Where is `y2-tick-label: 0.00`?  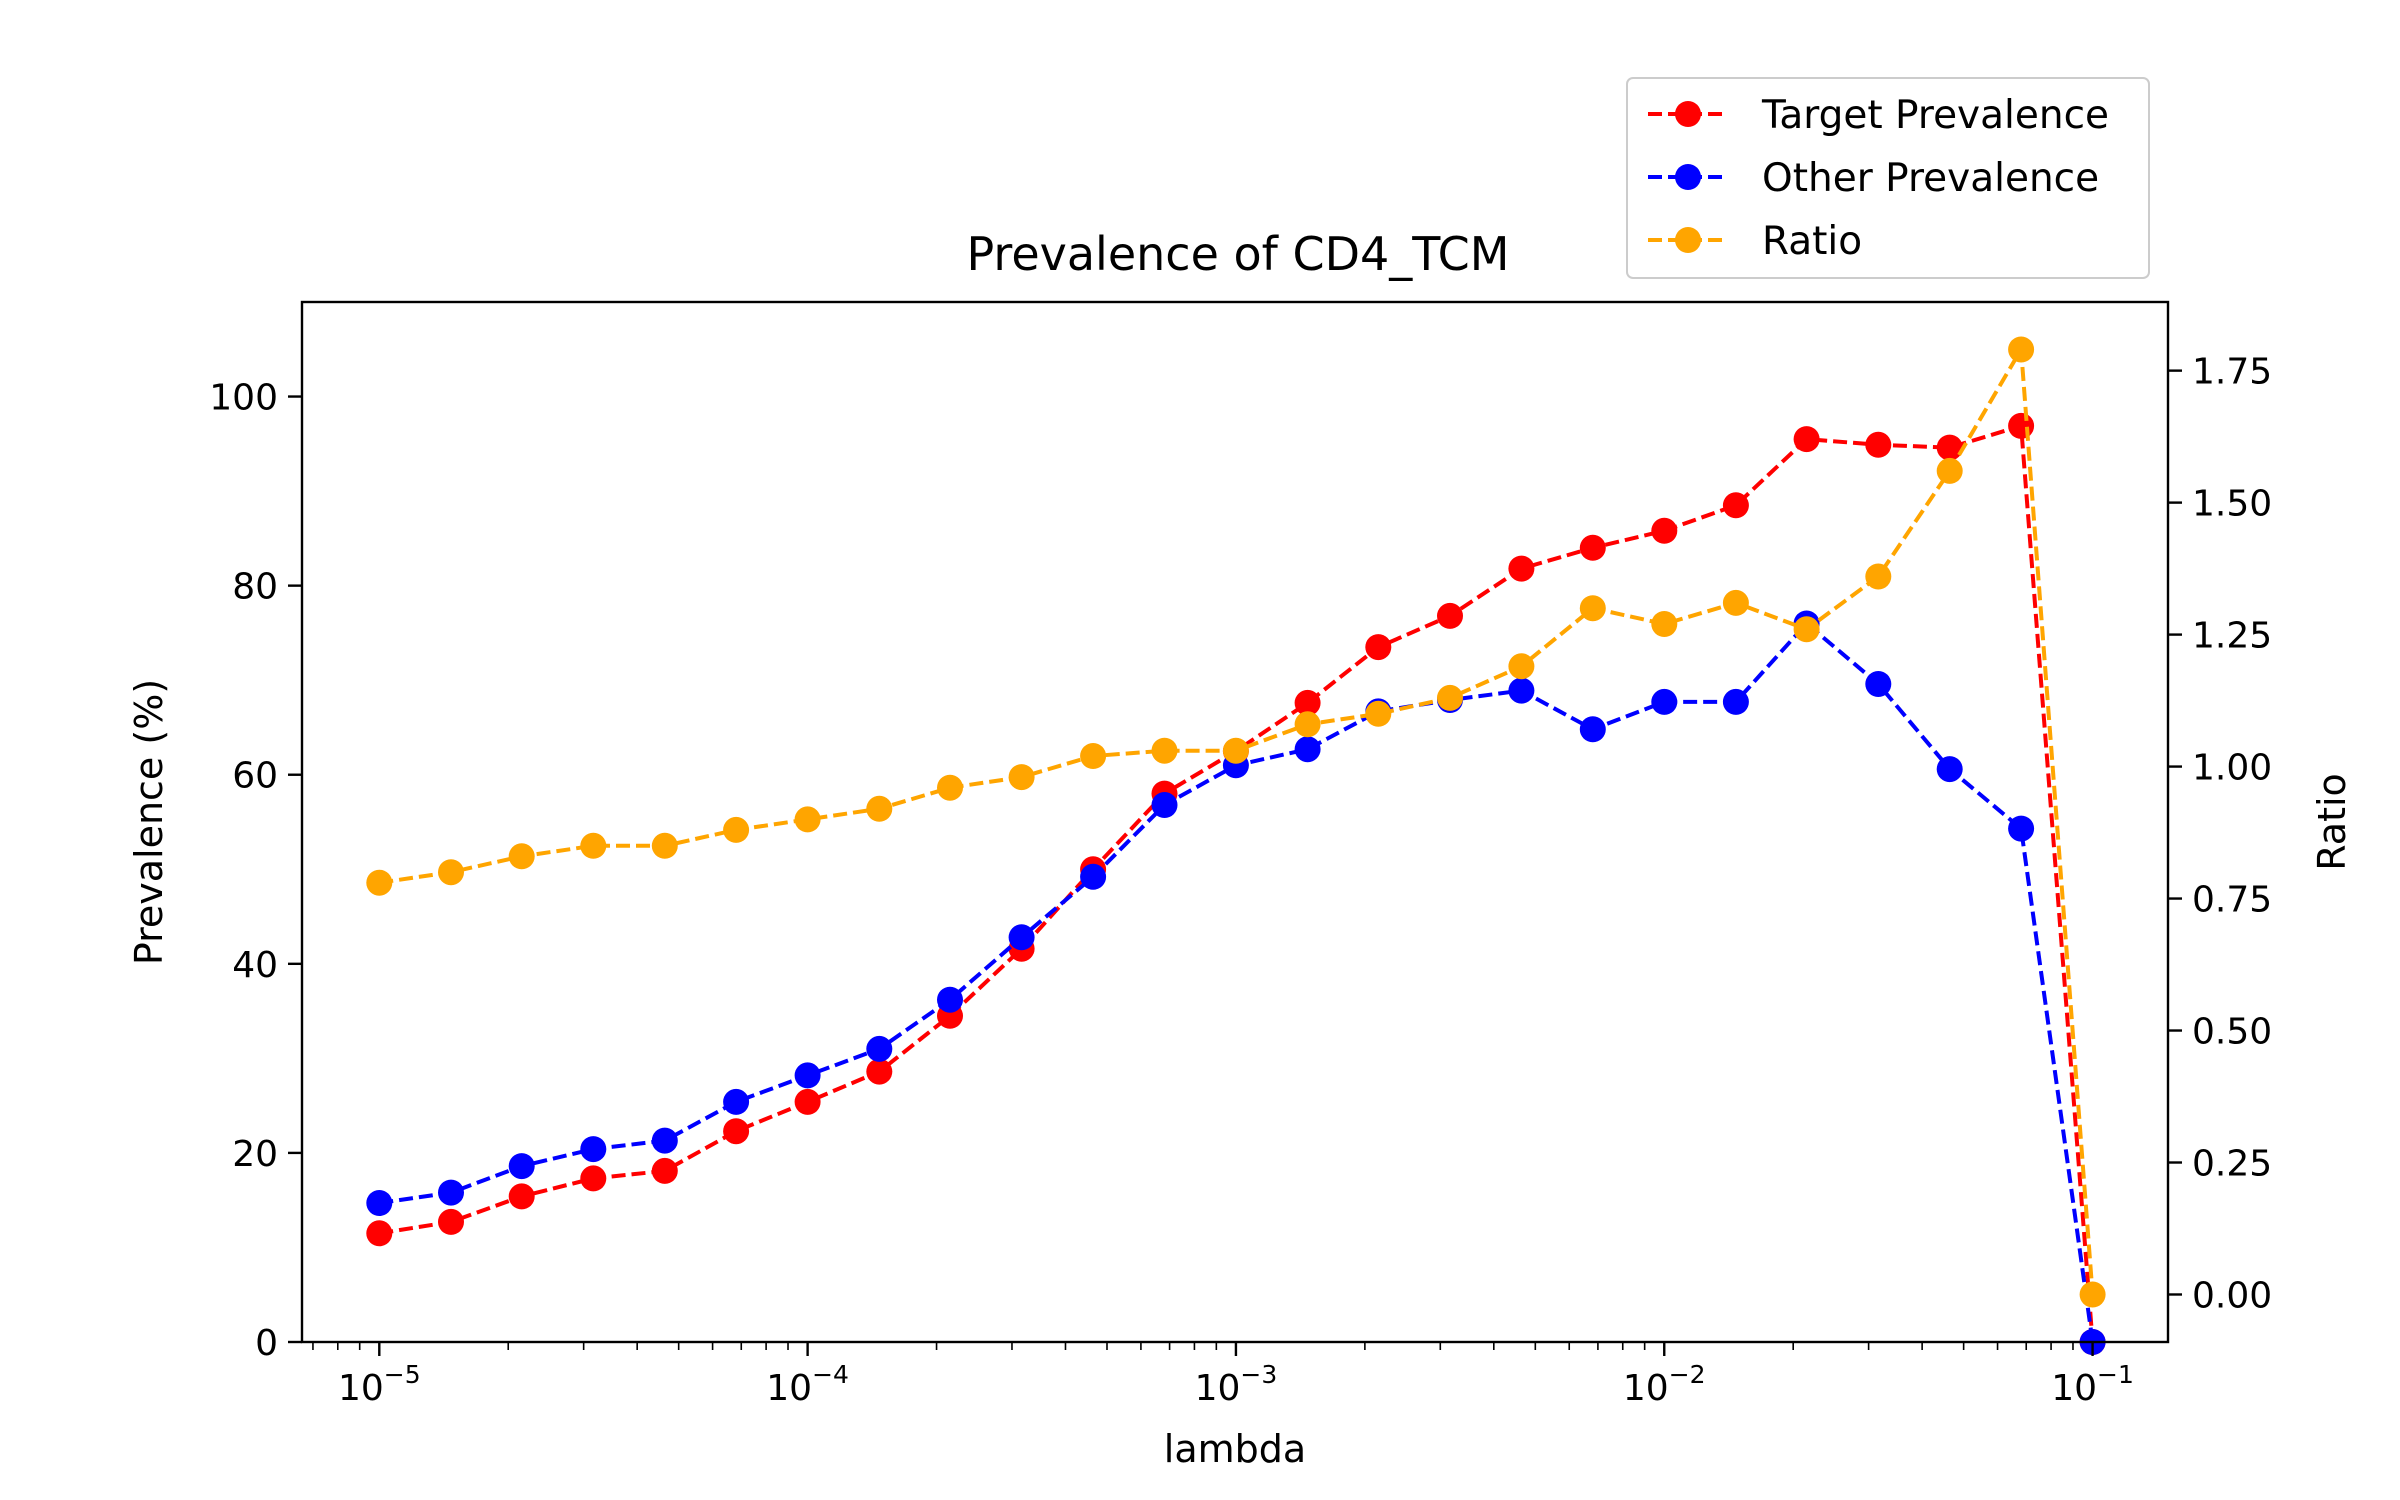
y2-tick-label: 0.00 is located at coordinates (2232, 1295).